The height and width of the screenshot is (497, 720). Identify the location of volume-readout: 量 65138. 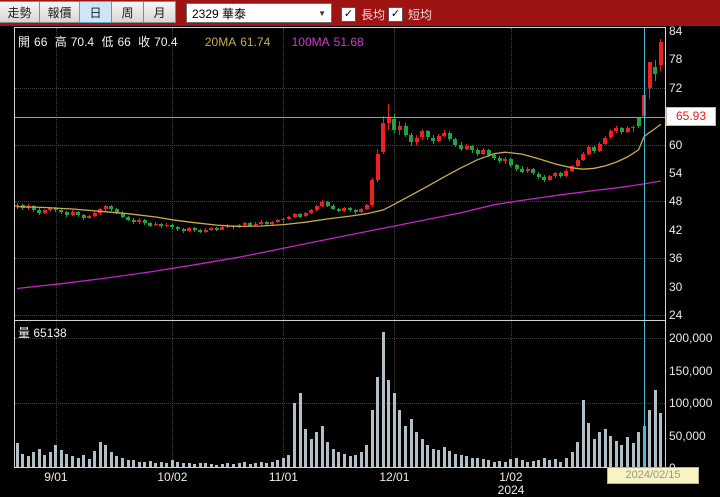
(42, 332).